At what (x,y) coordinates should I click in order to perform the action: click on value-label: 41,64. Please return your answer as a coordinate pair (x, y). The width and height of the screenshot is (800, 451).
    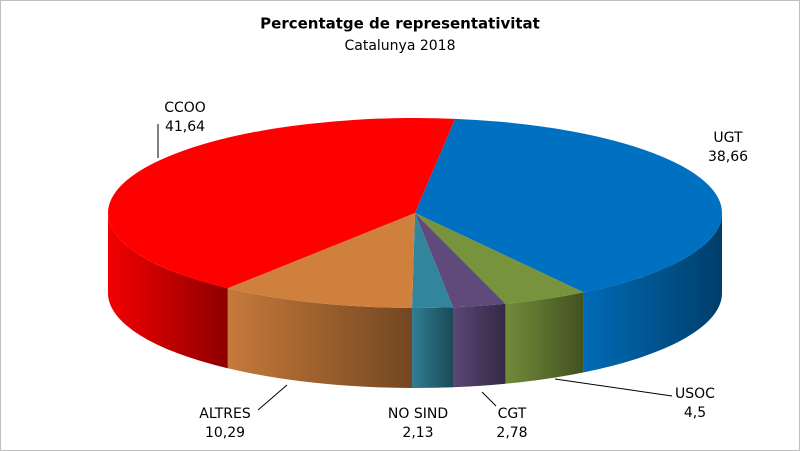
    Looking at the image, I should click on (185, 127).